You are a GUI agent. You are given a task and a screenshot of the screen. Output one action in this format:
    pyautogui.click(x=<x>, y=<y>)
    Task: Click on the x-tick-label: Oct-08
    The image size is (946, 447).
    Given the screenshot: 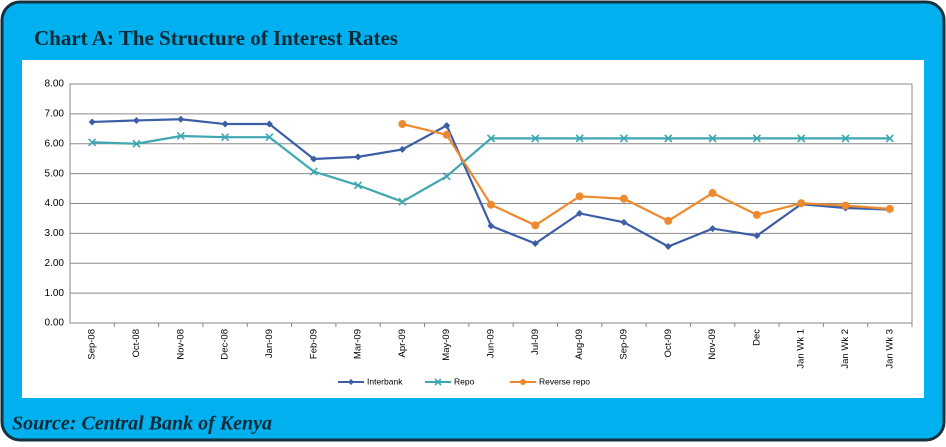 What is the action you would take?
    pyautogui.click(x=136, y=343)
    